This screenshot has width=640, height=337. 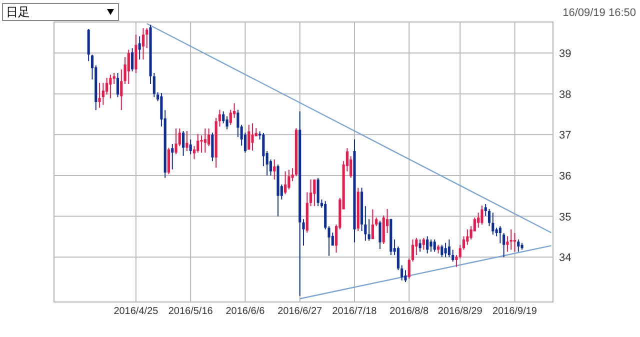 I want to click on x-tick-label: 2016/9/19, so click(x=515, y=311).